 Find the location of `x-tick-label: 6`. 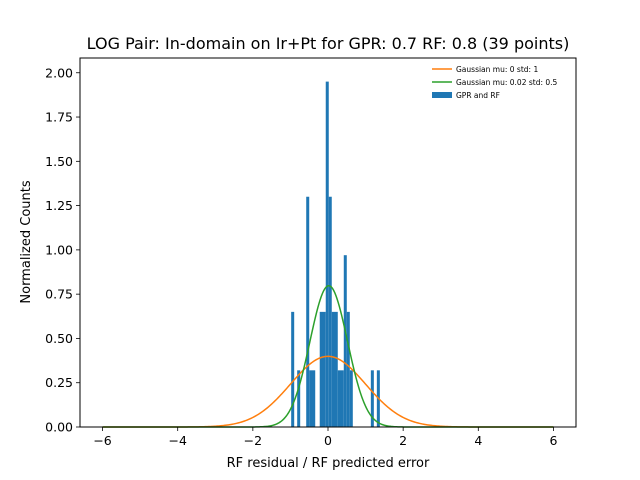

x-tick-label: 6 is located at coordinates (553, 440).